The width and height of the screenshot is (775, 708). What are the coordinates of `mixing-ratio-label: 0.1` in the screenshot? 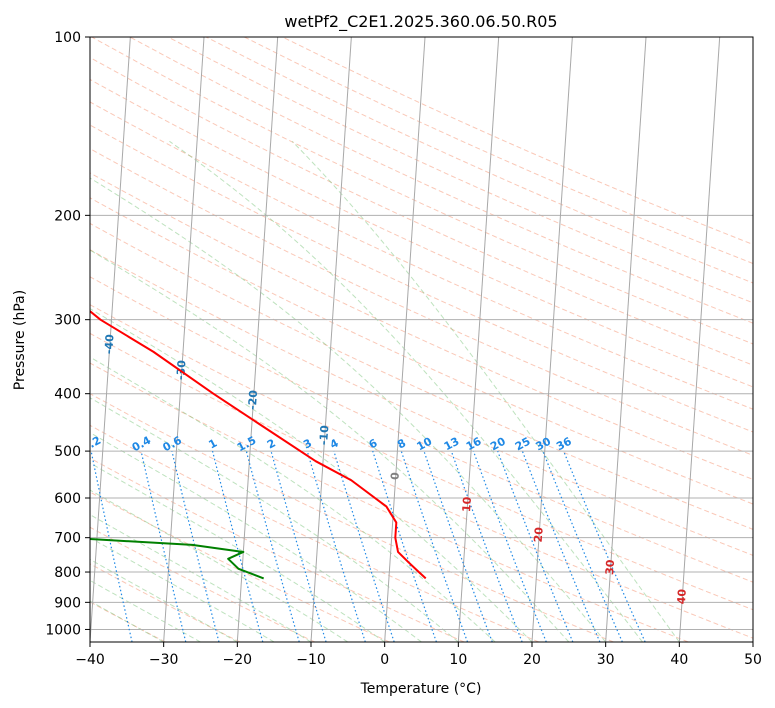 It's located at (44, 444).